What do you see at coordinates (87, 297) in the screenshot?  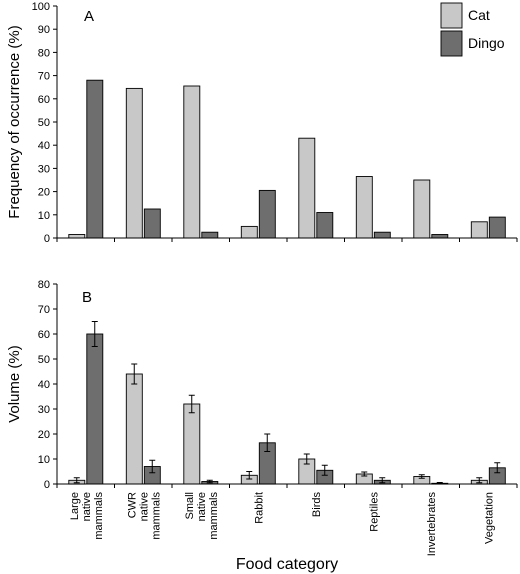 I see `panel-letter: B` at bounding box center [87, 297].